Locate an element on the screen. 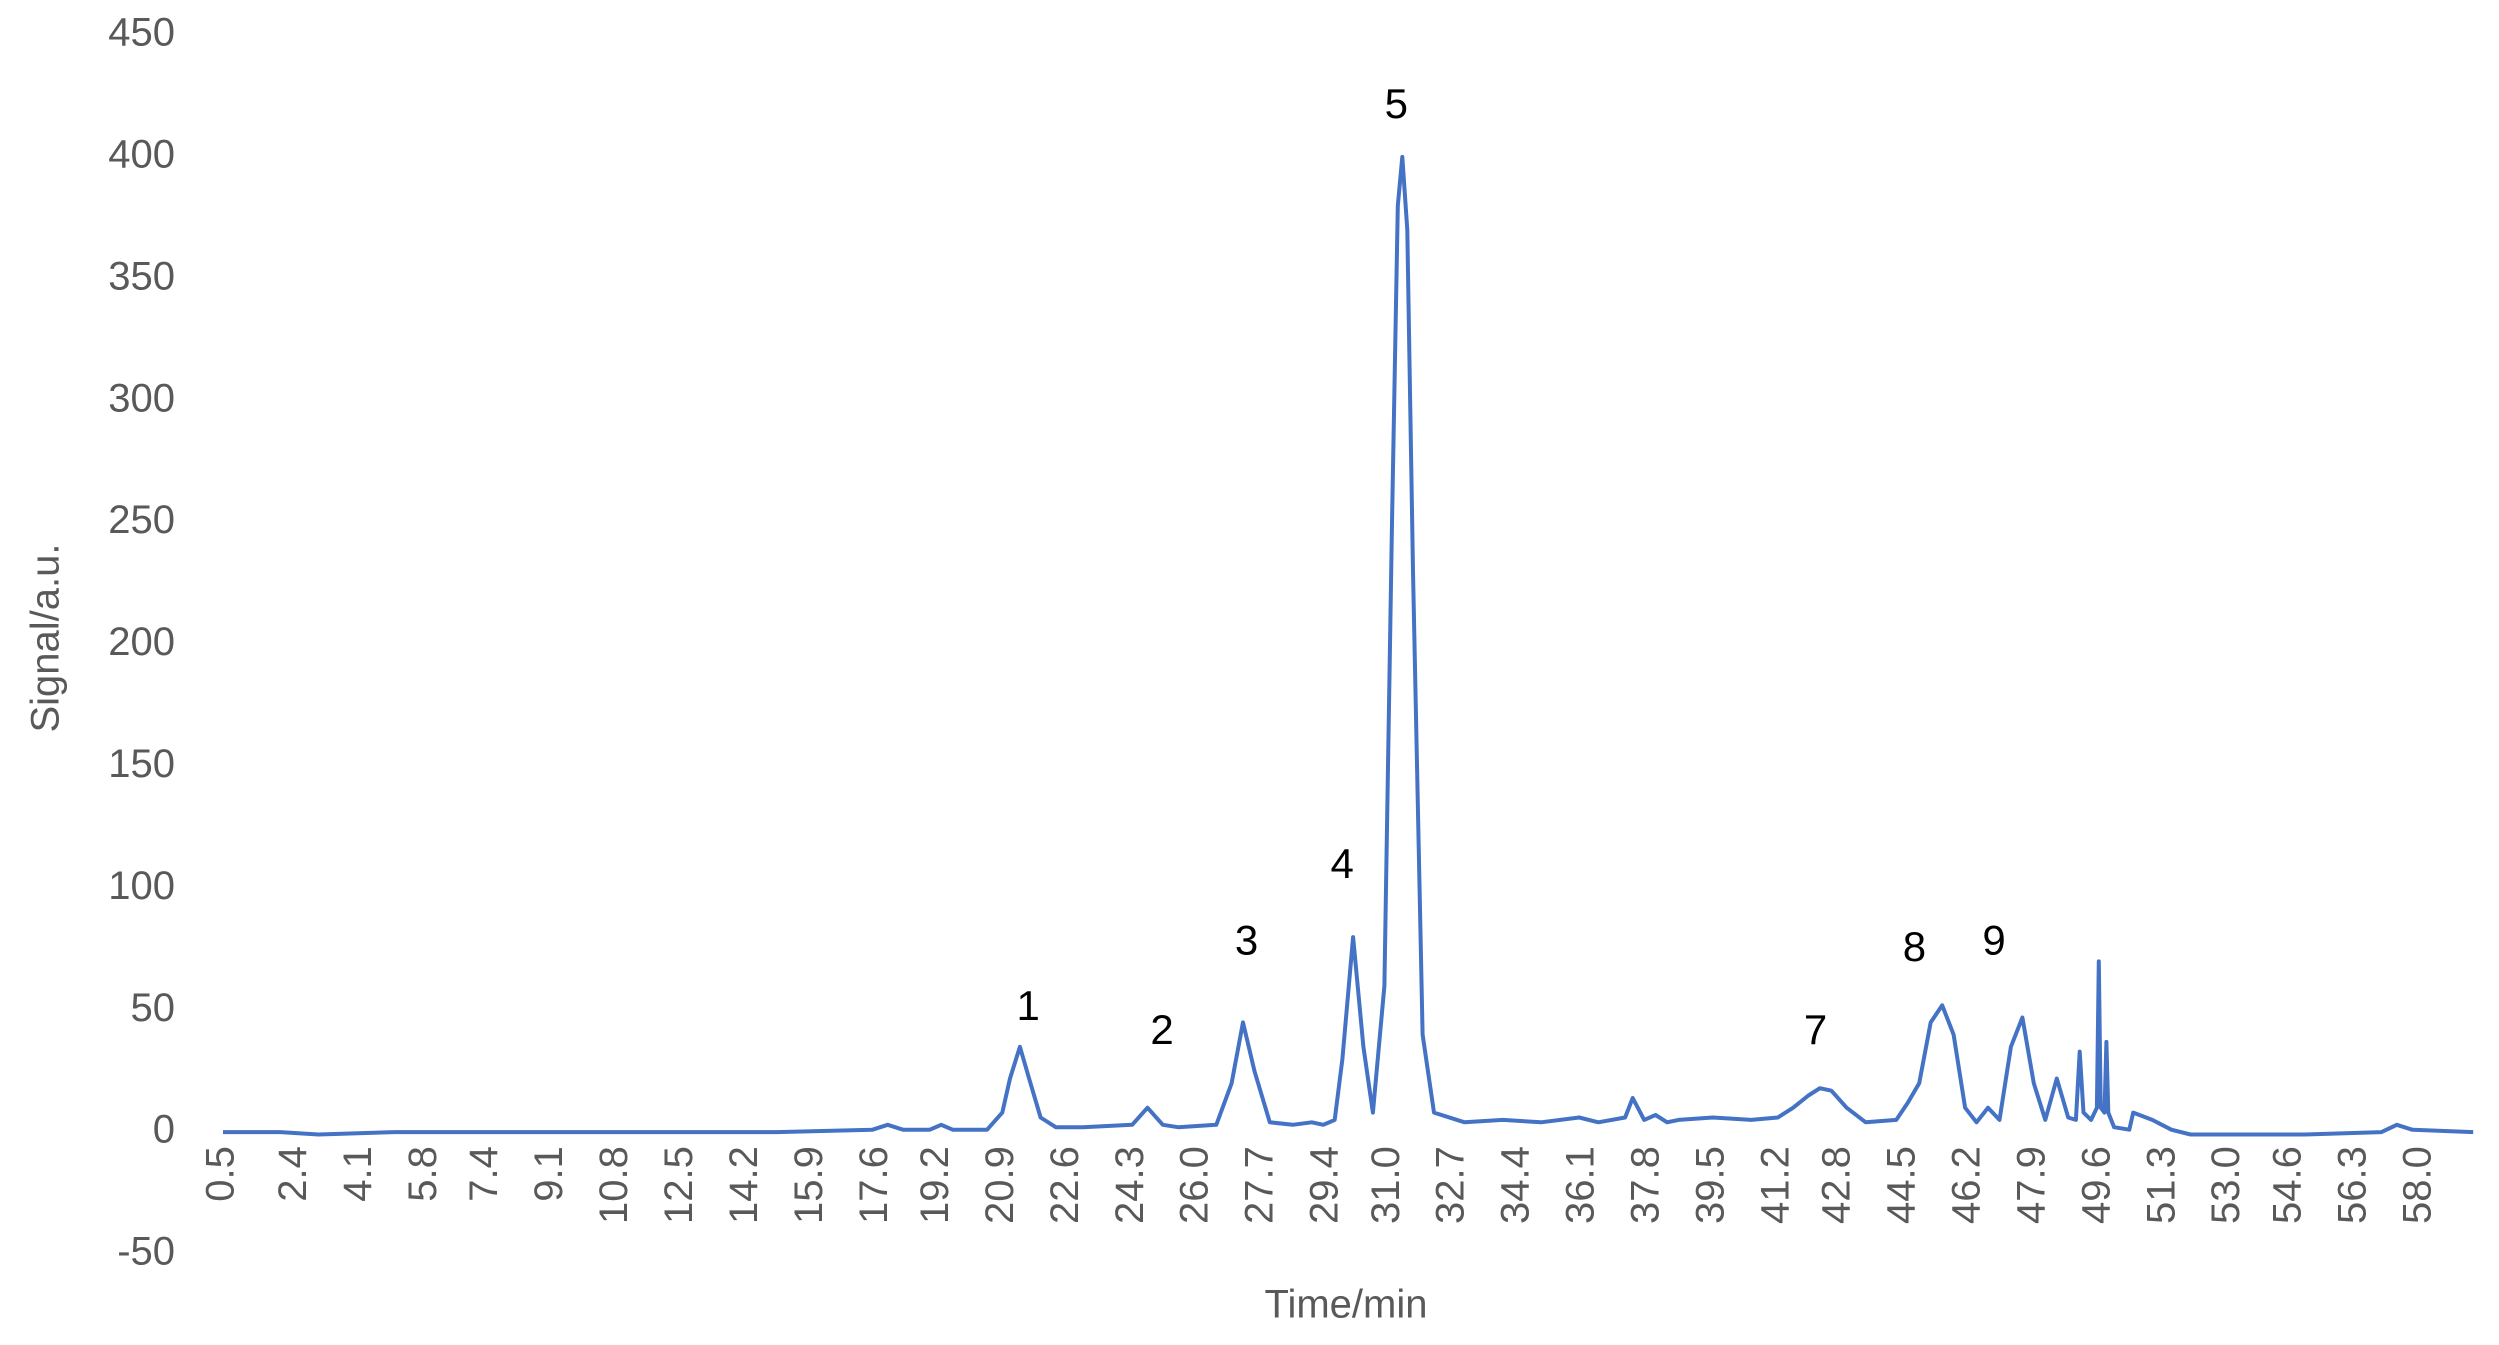  x-tick-label: 39.5 is located at coordinates (1710, 1185).